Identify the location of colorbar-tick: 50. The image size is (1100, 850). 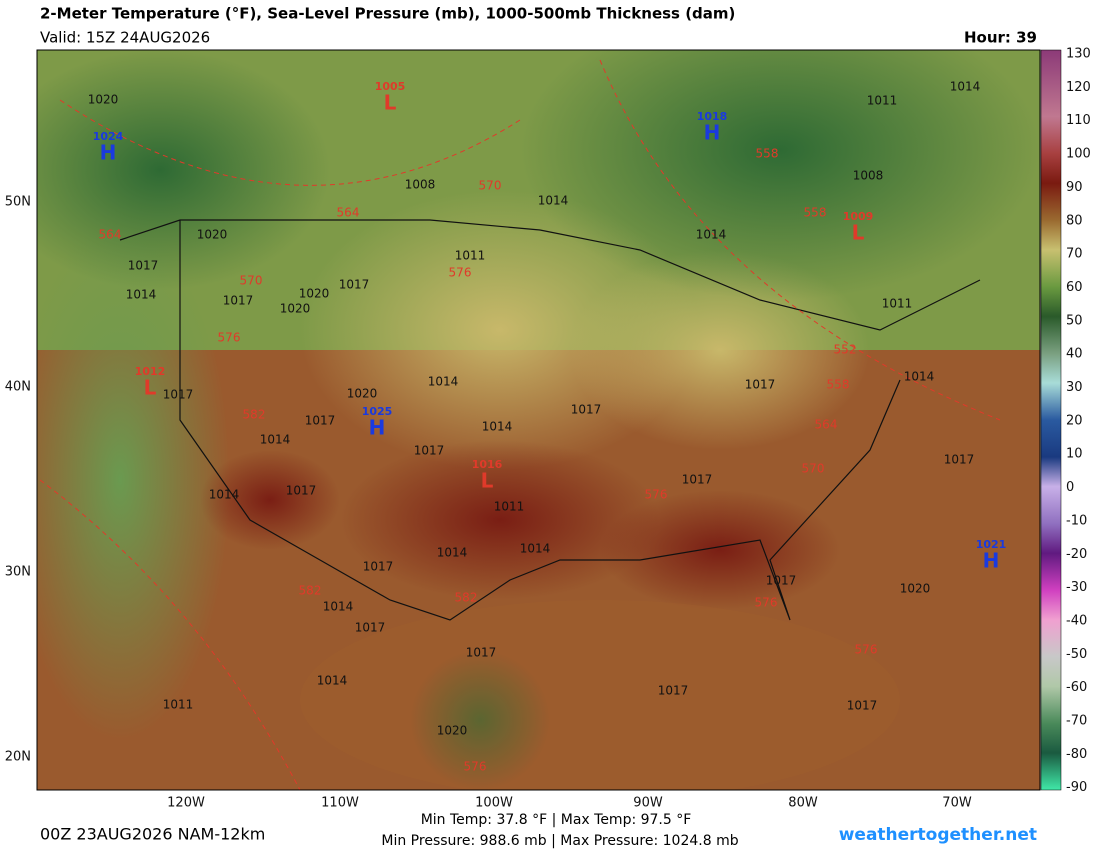
(1074, 320).